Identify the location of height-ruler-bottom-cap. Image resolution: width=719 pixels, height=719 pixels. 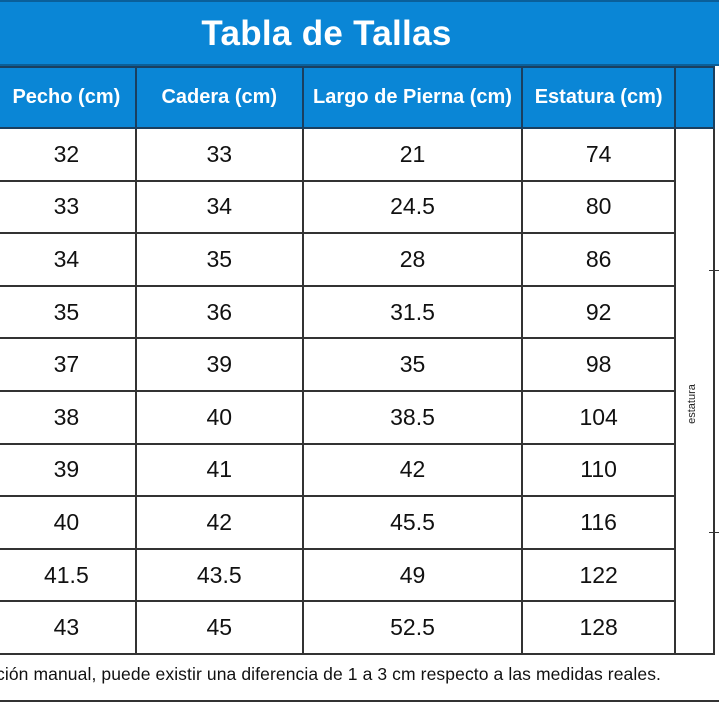
(714, 532).